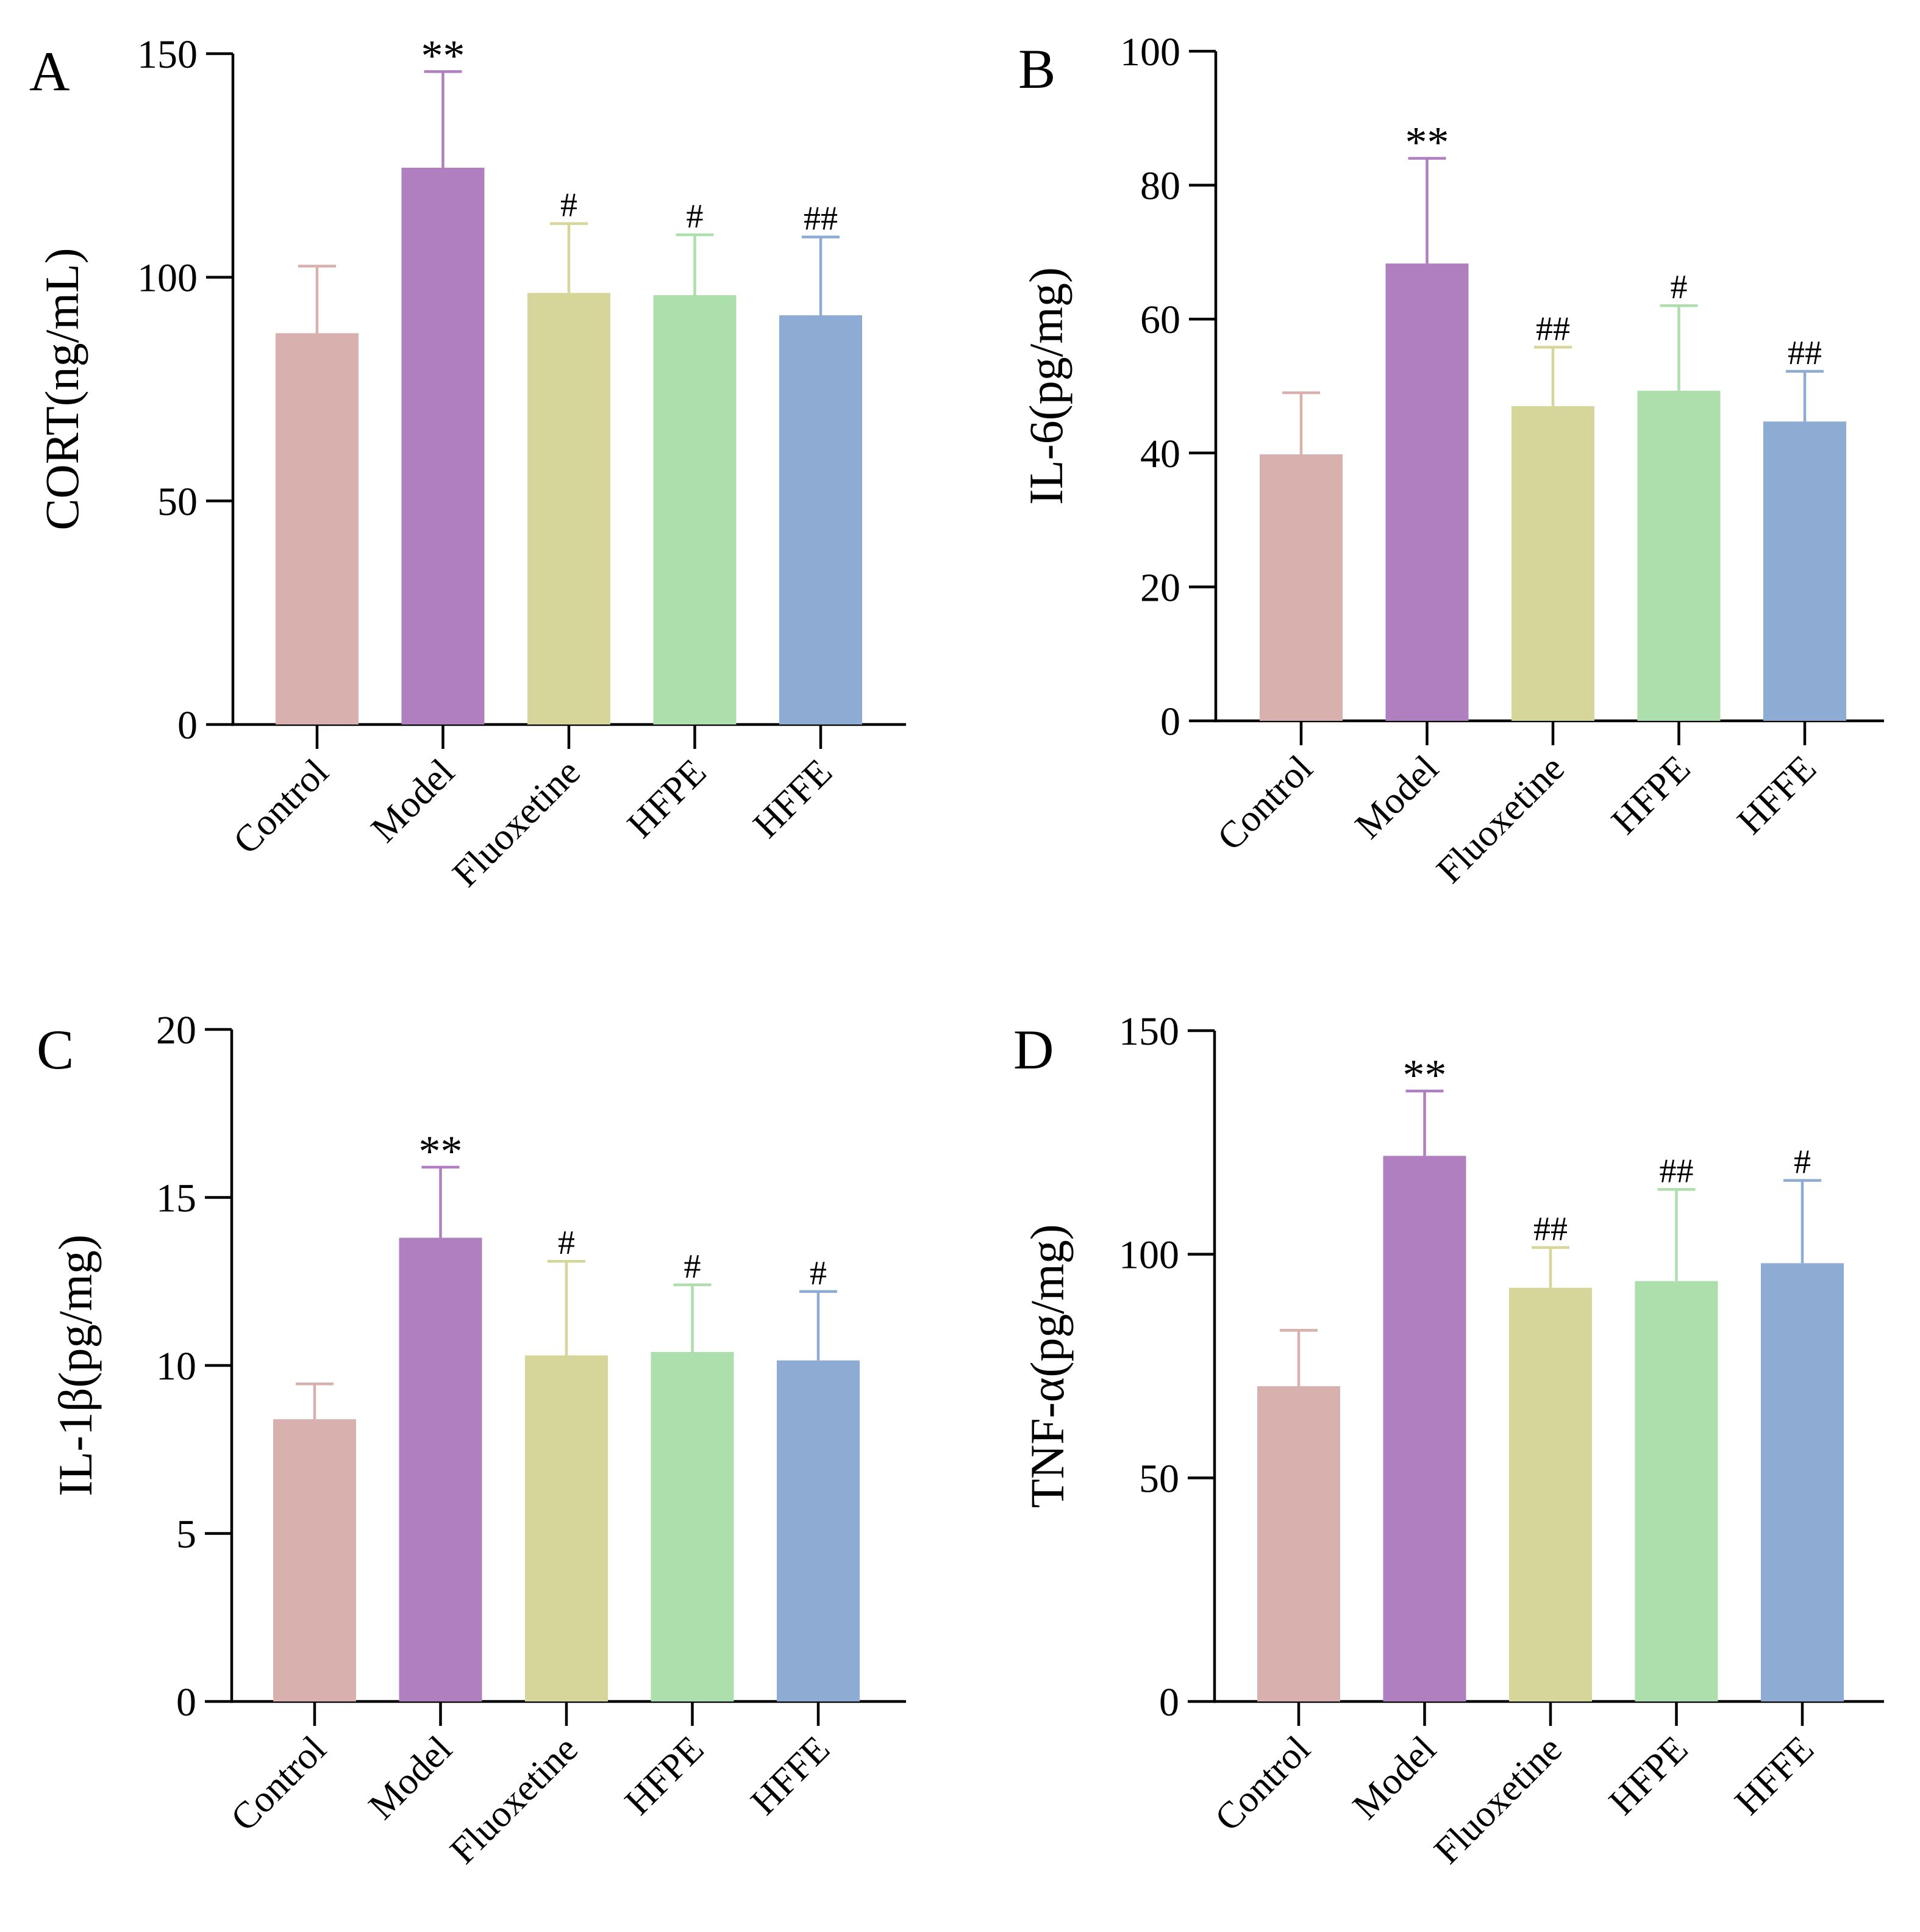 This screenshot has height=1932, width=1920. What do you see at coordinates (176, 1366) in the screenshot?
I see `y-tick-label: 10` at bounding box center [176, 1366].